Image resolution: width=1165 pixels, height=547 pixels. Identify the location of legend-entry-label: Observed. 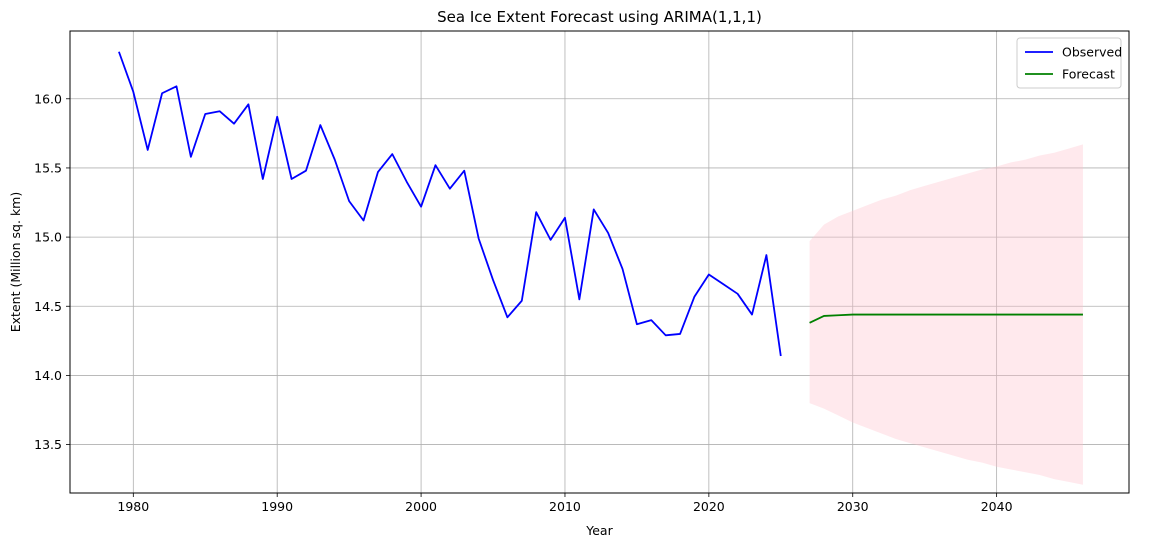
(1092, 52).